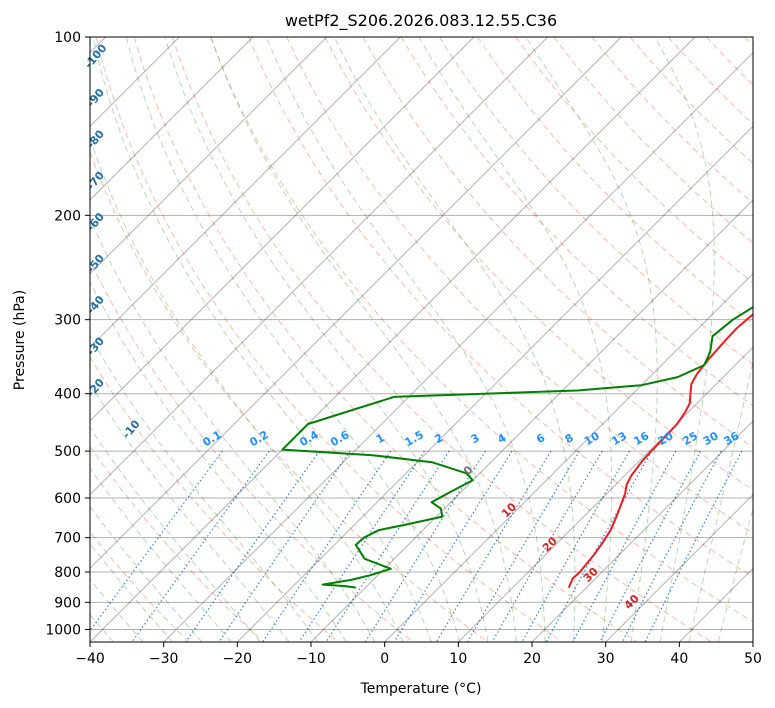 This screenshot has width=775, height=708. What do you see at coordinates (67, 395) in the screenshot?
I see `y-tick-label: 400` at bounding box center [67, 395].